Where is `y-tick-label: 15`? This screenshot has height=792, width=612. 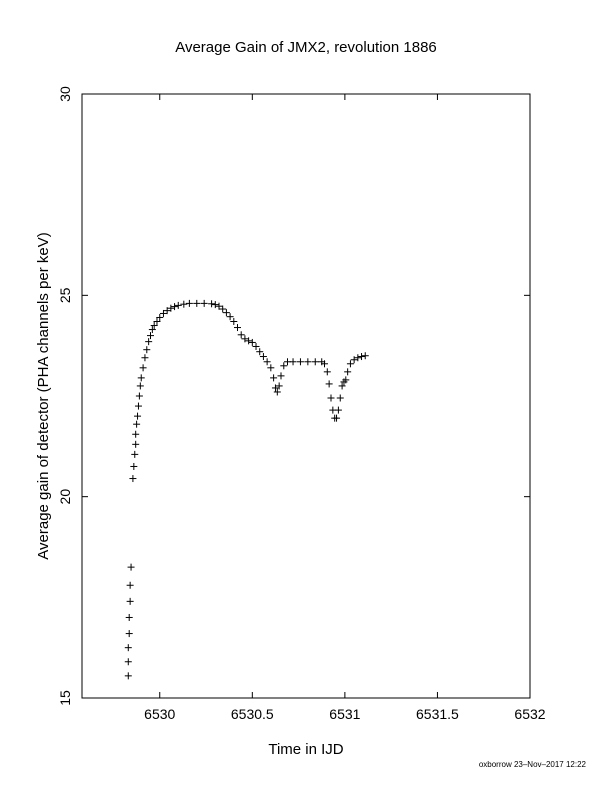 y-tick-label: 15 is located at coordinates (65, 698).